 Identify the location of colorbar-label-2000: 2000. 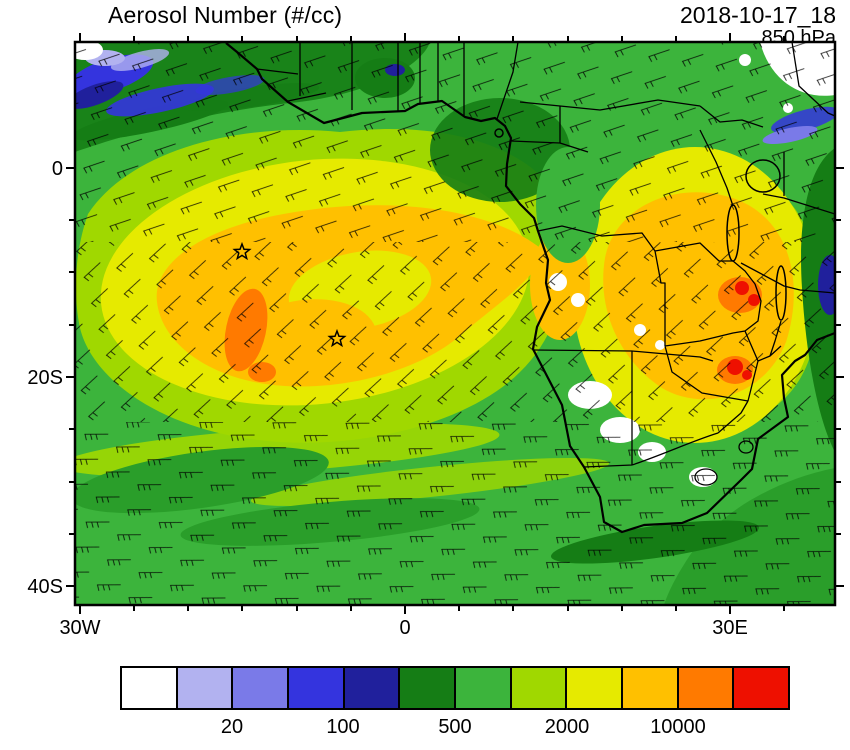
(567, 727).